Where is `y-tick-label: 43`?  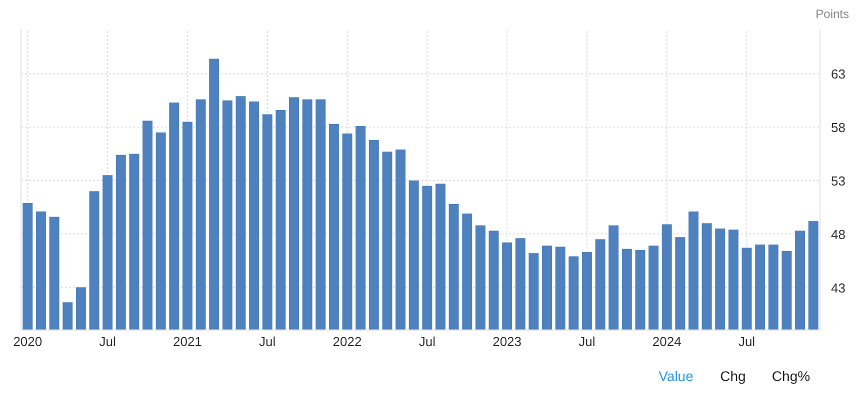
y-tick-label: 43 is located at coordinates (838, 288).